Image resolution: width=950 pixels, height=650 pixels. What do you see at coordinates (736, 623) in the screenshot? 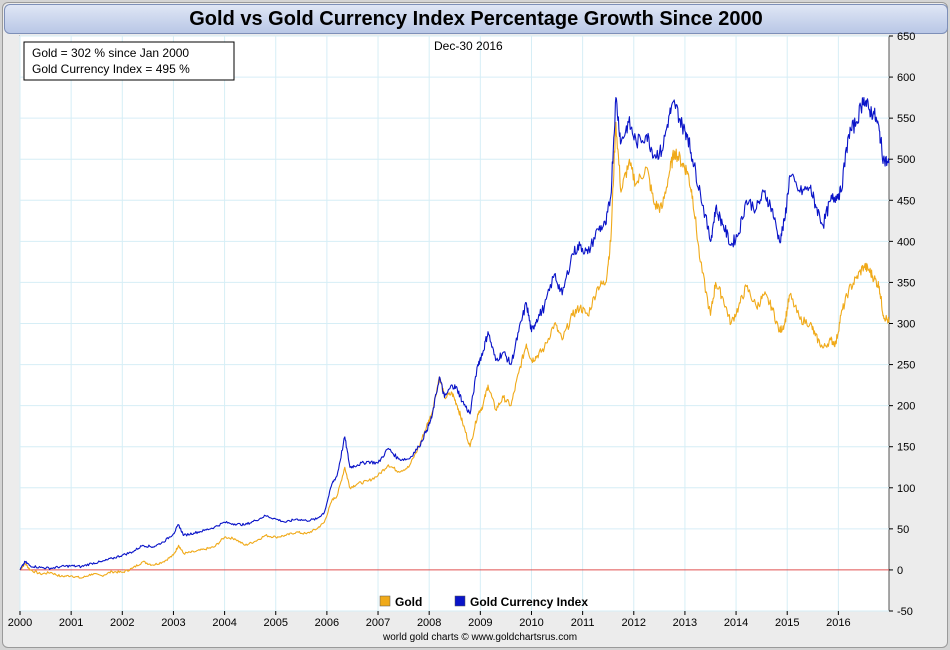
I see `x-tick-label: 2014` at bounding box center [736, 623].